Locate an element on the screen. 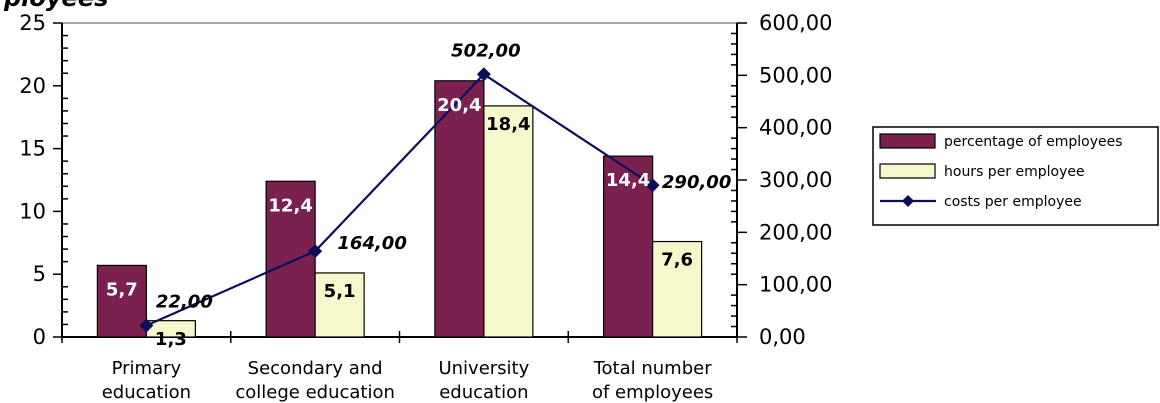  left-tick-label: 20 is located at coordinates (32, 86).